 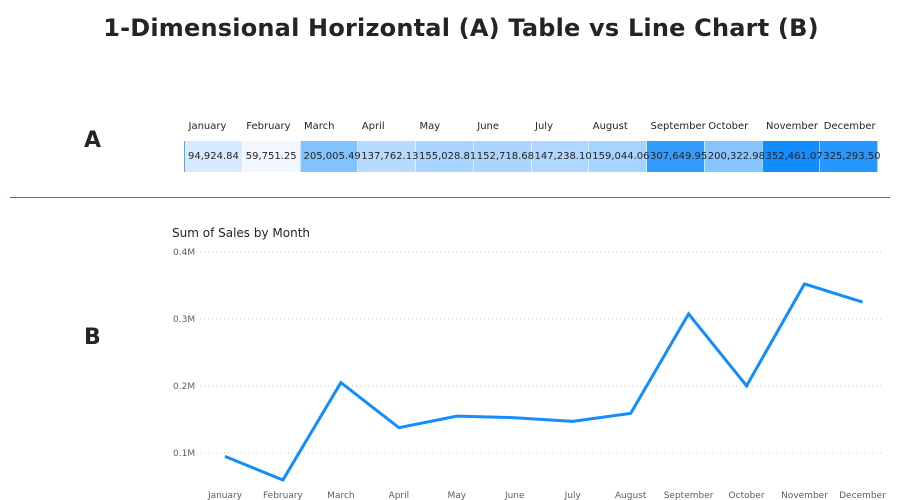 What do you see at coordinates (544, 126) in the screenshot?
I see `table-header-july: July` at bounding box center [544, 126].